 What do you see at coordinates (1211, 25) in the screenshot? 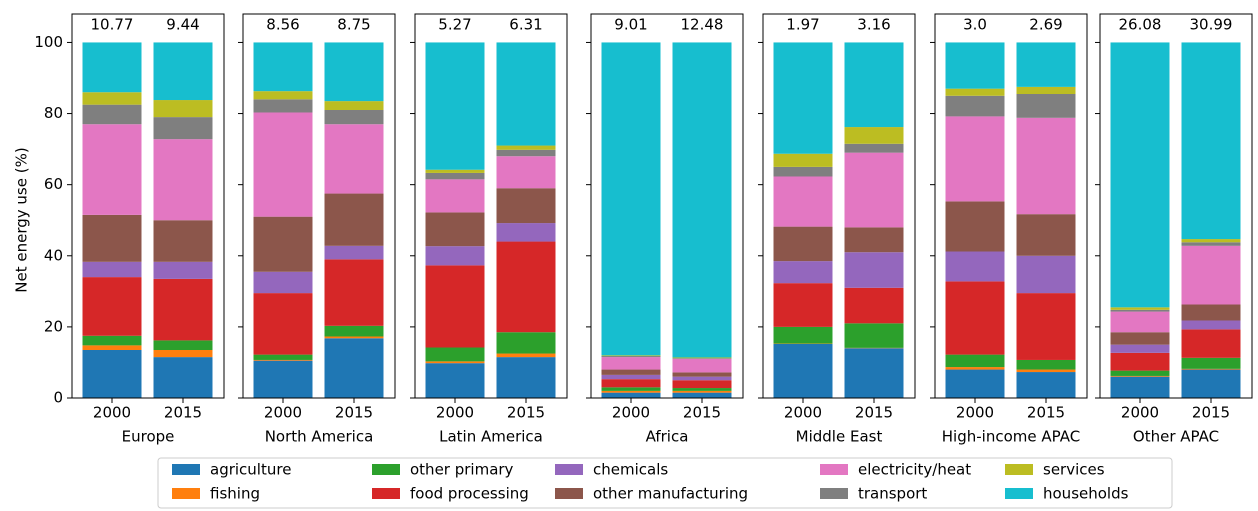
I see `total-label: 30.99` at bounding box center [1211, 25].